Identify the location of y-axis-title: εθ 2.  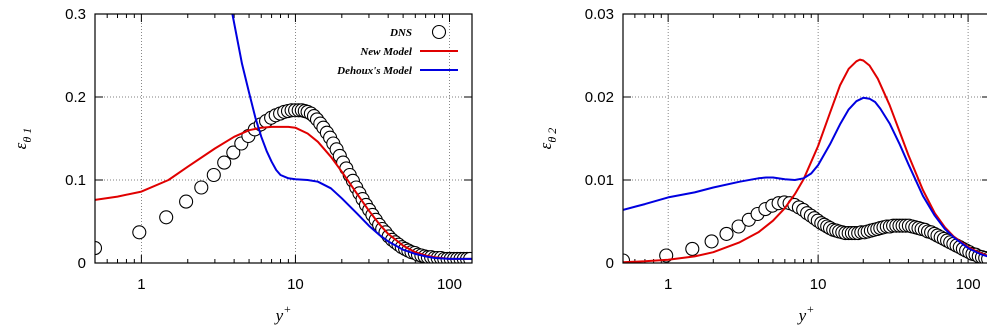
(547, 139).